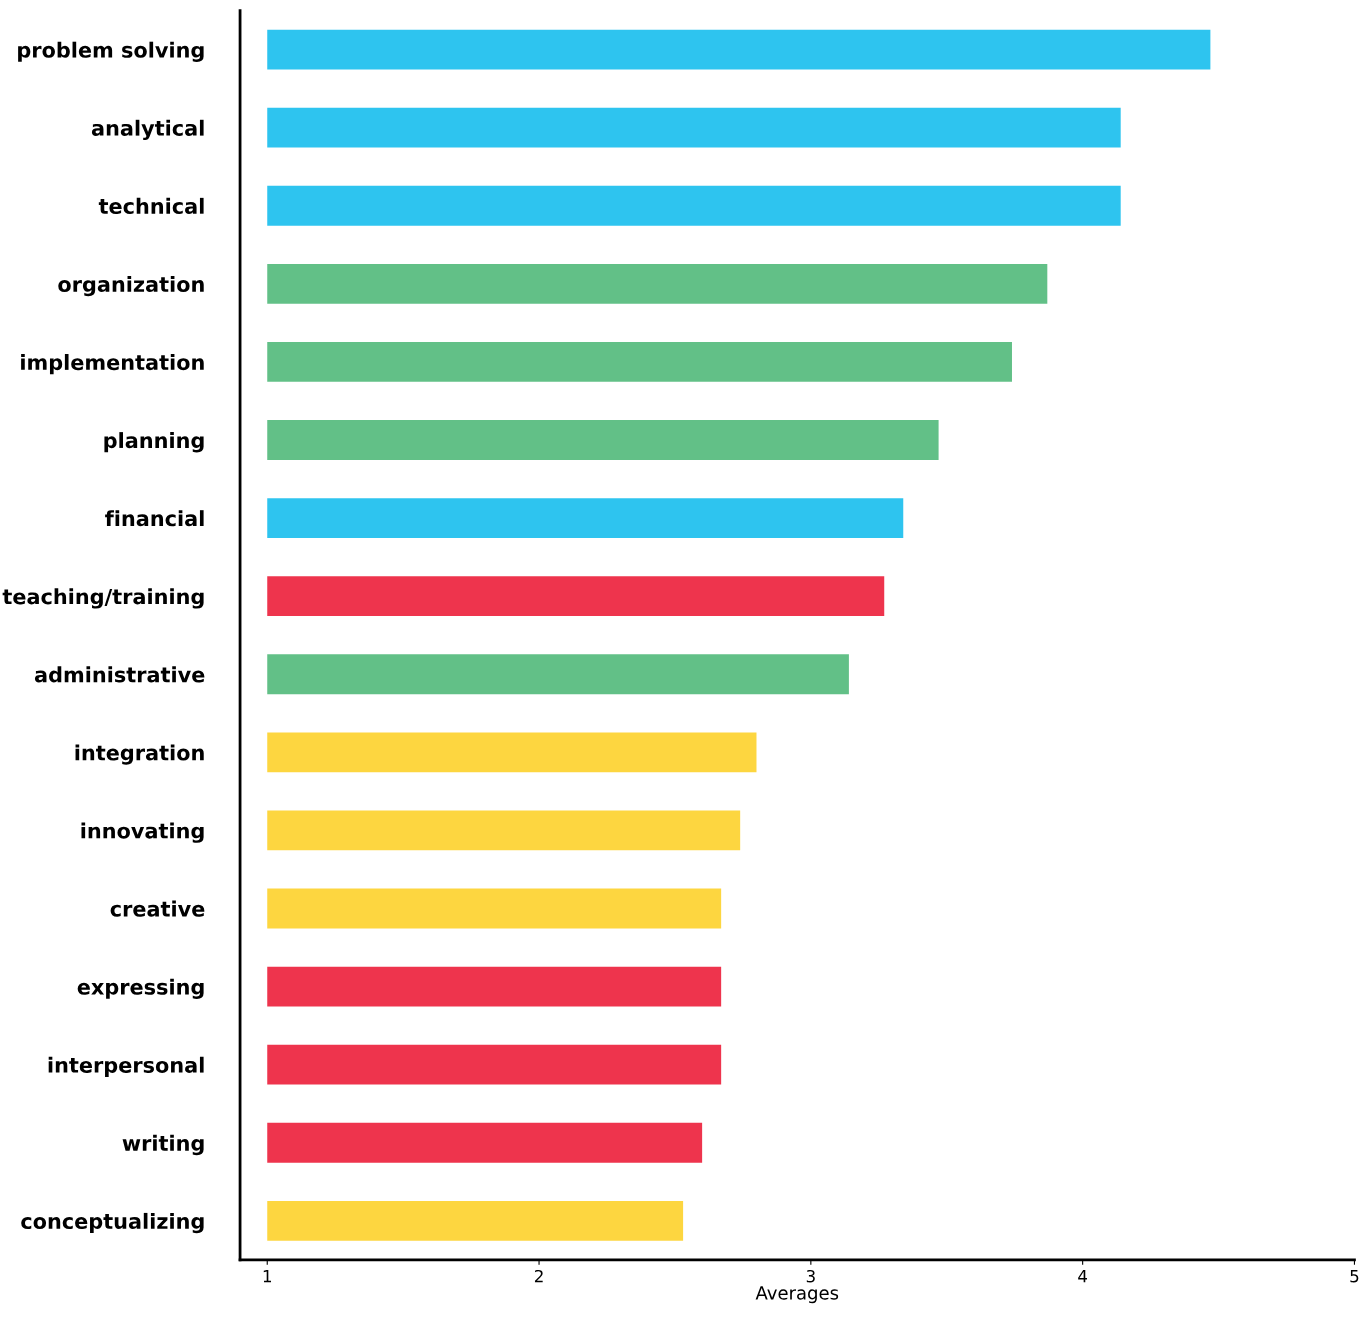  I want to click on x-tick-label: 3, so click(810, 1276).